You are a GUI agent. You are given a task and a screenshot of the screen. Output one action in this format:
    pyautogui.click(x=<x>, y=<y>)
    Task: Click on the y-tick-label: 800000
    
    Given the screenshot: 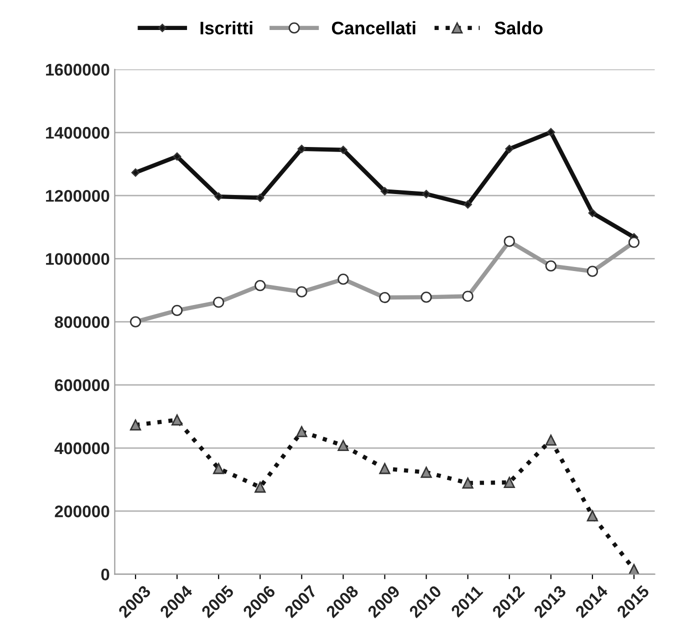 What is the action you would take?
    pyautogui.click(x=82, y=322)
    